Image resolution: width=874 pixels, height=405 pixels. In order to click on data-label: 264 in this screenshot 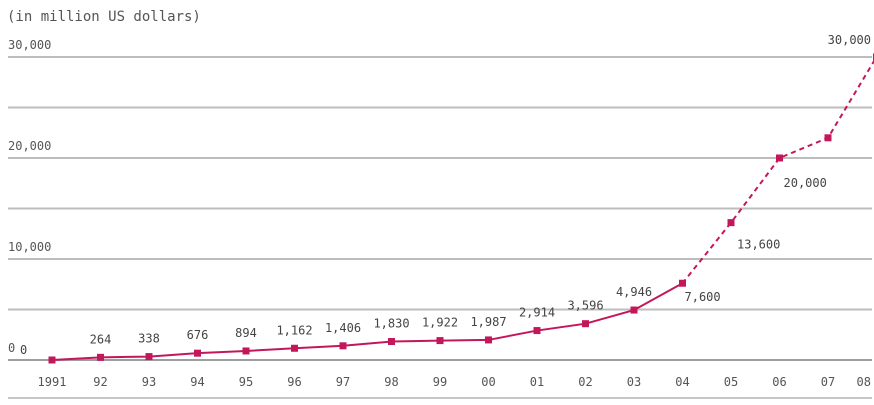, I will do `click(101, 339)`.